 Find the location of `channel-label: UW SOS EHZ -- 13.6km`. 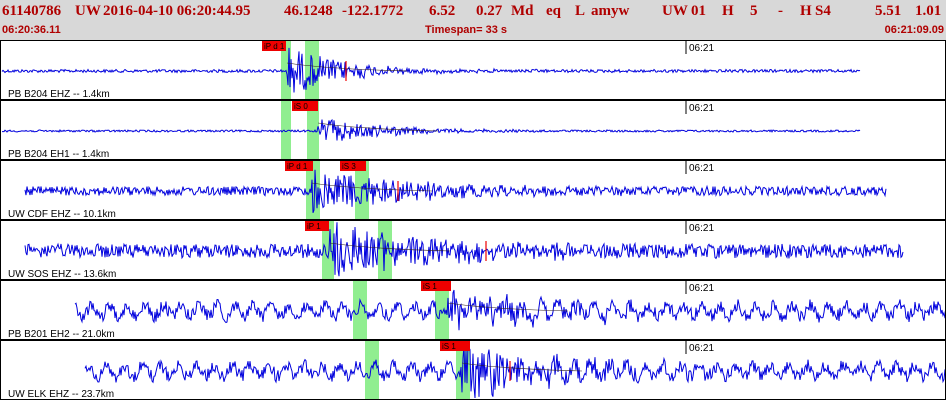

channel-label: UW SOS EHZ -- 13.6km is located at coordinates (62, 274).